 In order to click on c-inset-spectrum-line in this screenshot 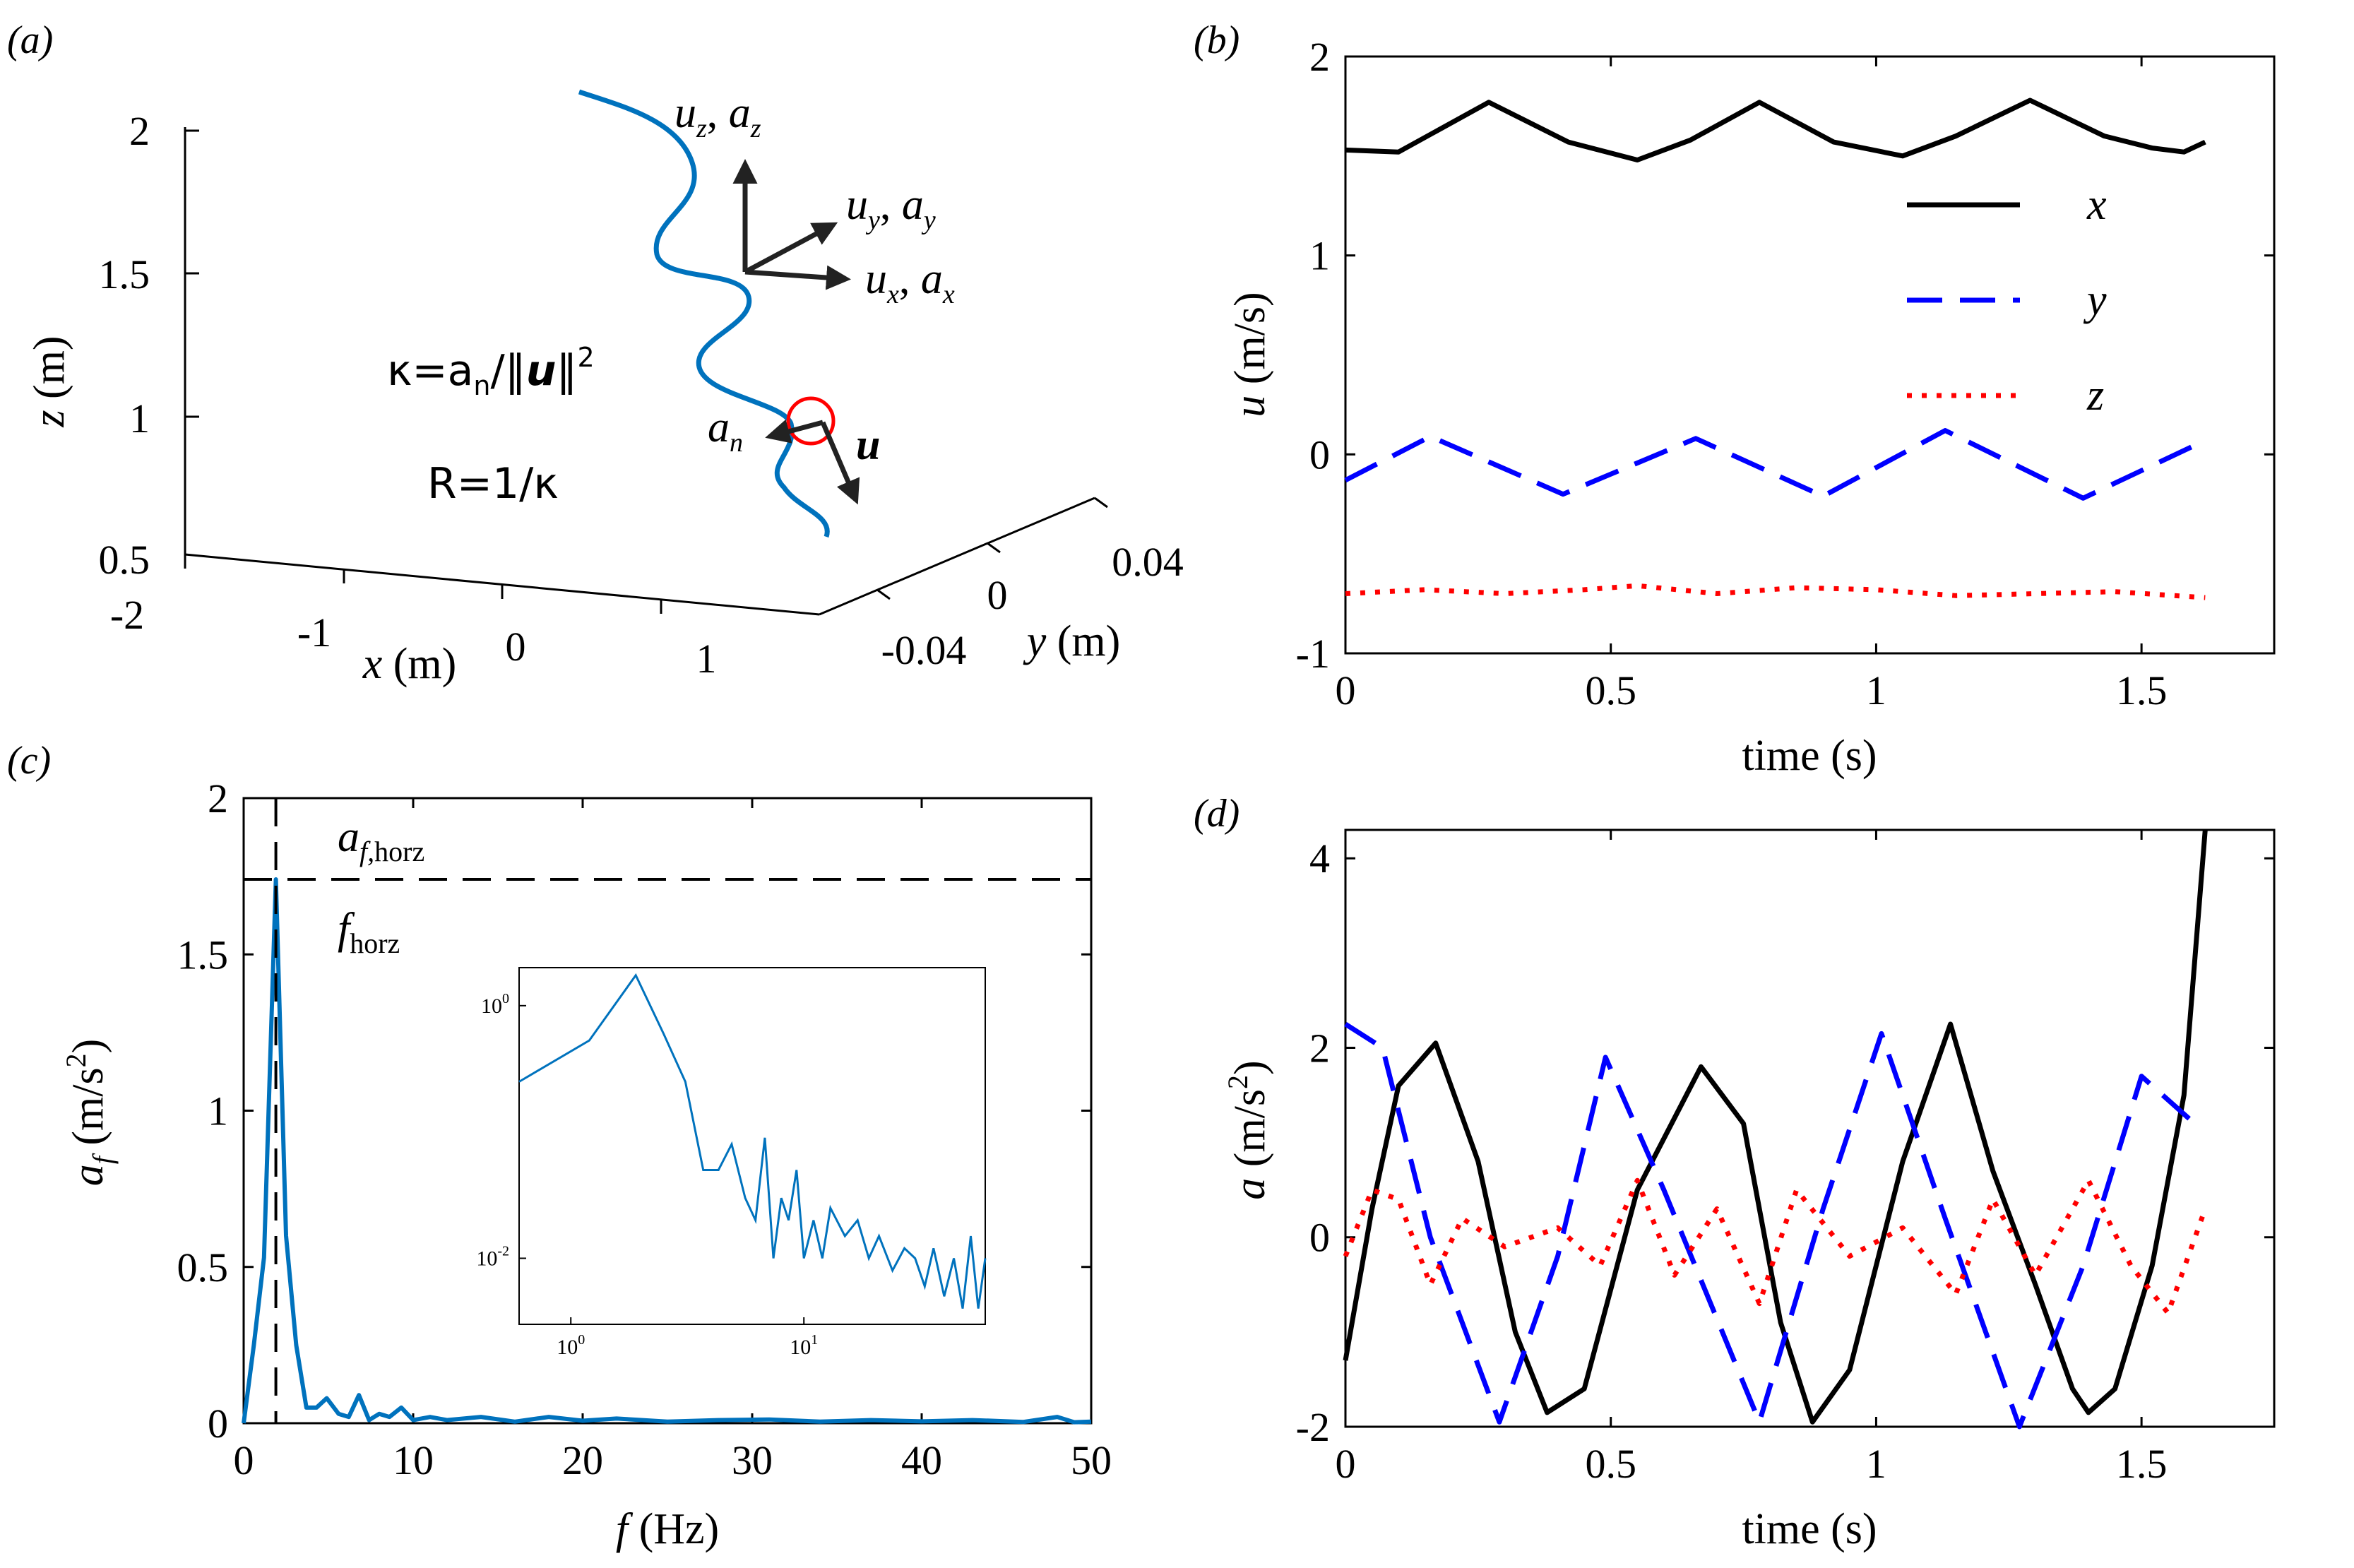, I will do `click(752, 1141)`.